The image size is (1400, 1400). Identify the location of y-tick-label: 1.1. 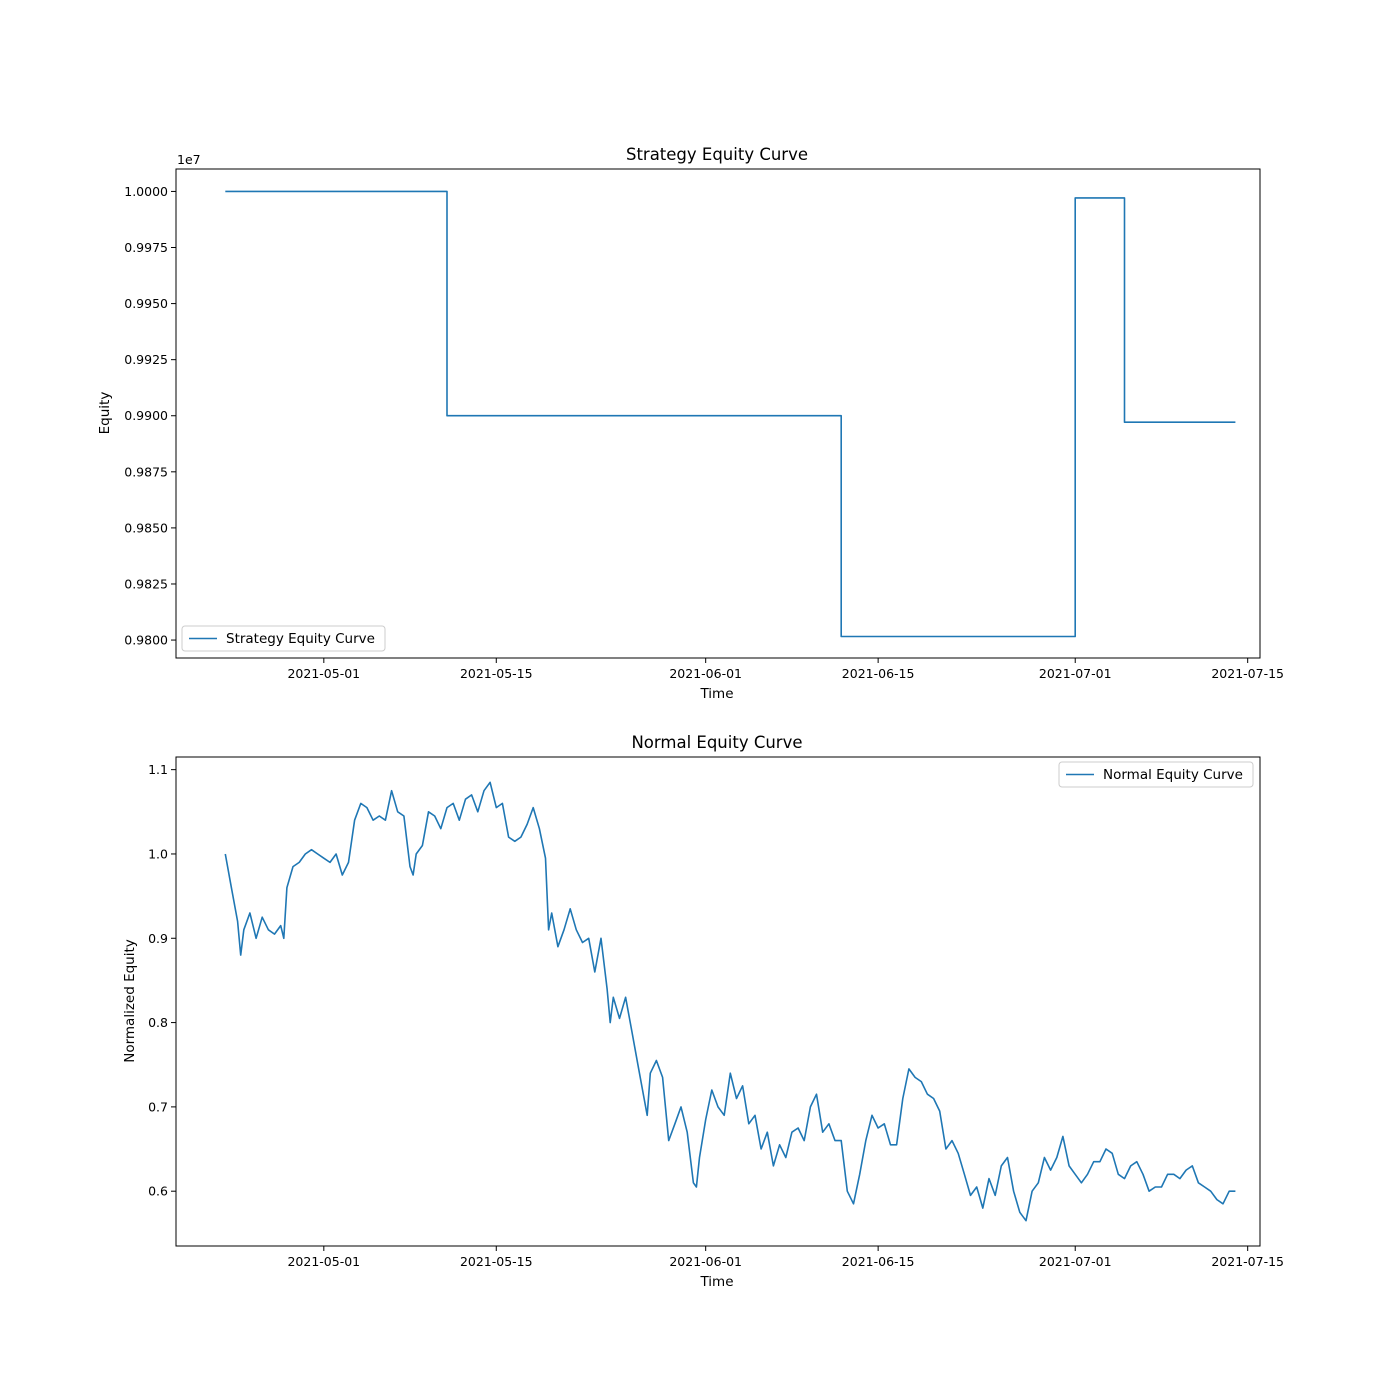
(158, 769).